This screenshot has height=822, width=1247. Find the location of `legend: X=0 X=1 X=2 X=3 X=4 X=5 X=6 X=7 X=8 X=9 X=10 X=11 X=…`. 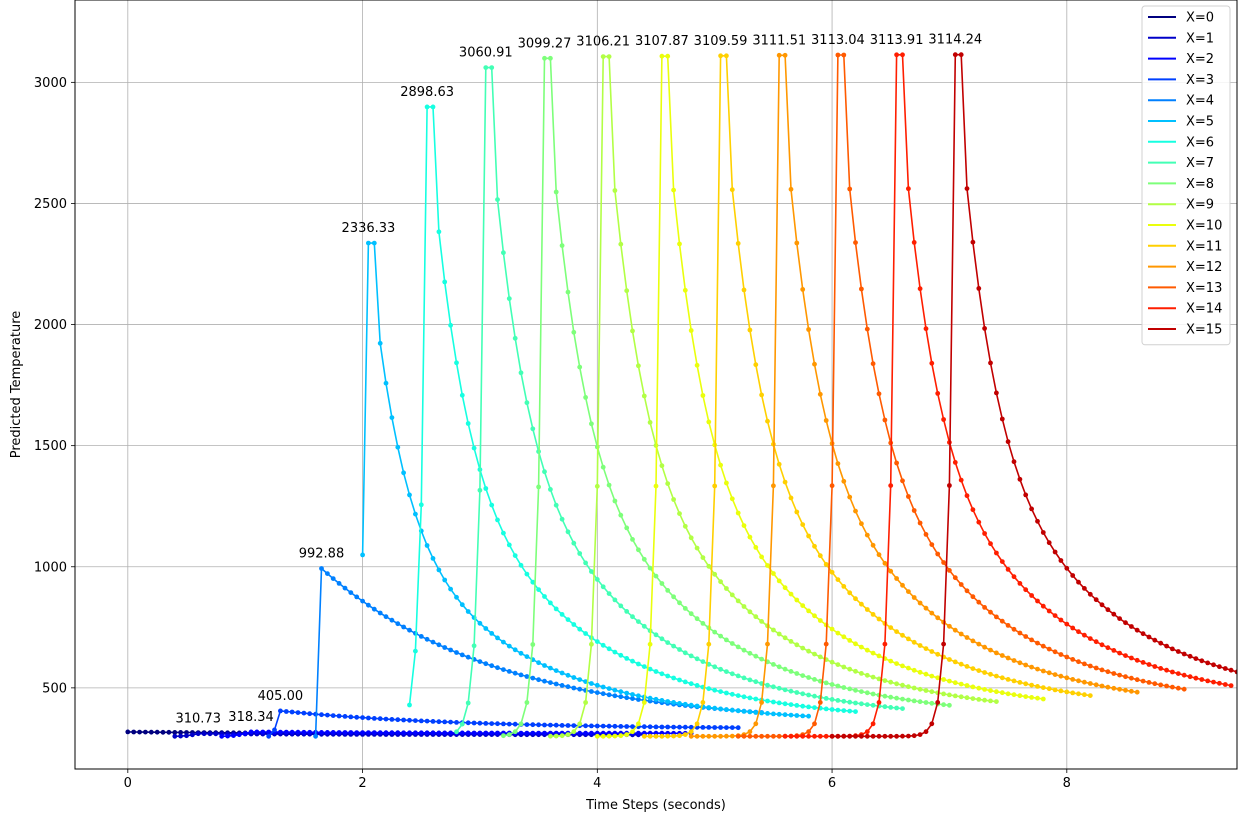

legend: X=0 X=1 X=2 X=3 X=4 X=5 X=6 X=7 X=8 X=9 X=10 X=11 X=… is located at coordinates (1186, 175).